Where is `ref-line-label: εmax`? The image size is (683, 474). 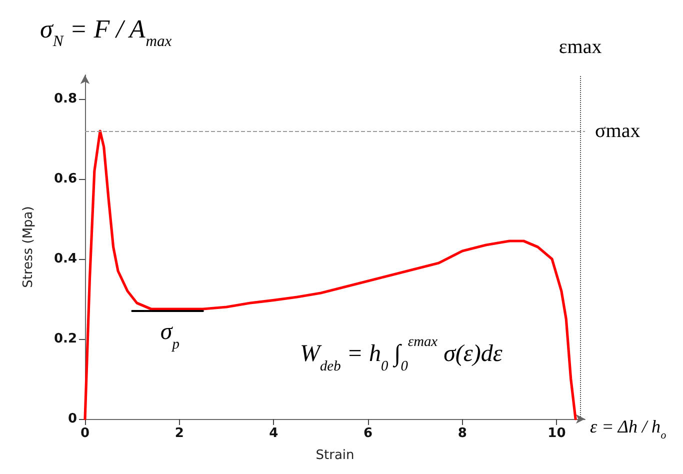 ref-line-label: εmax is located at coordinates (580, 47).